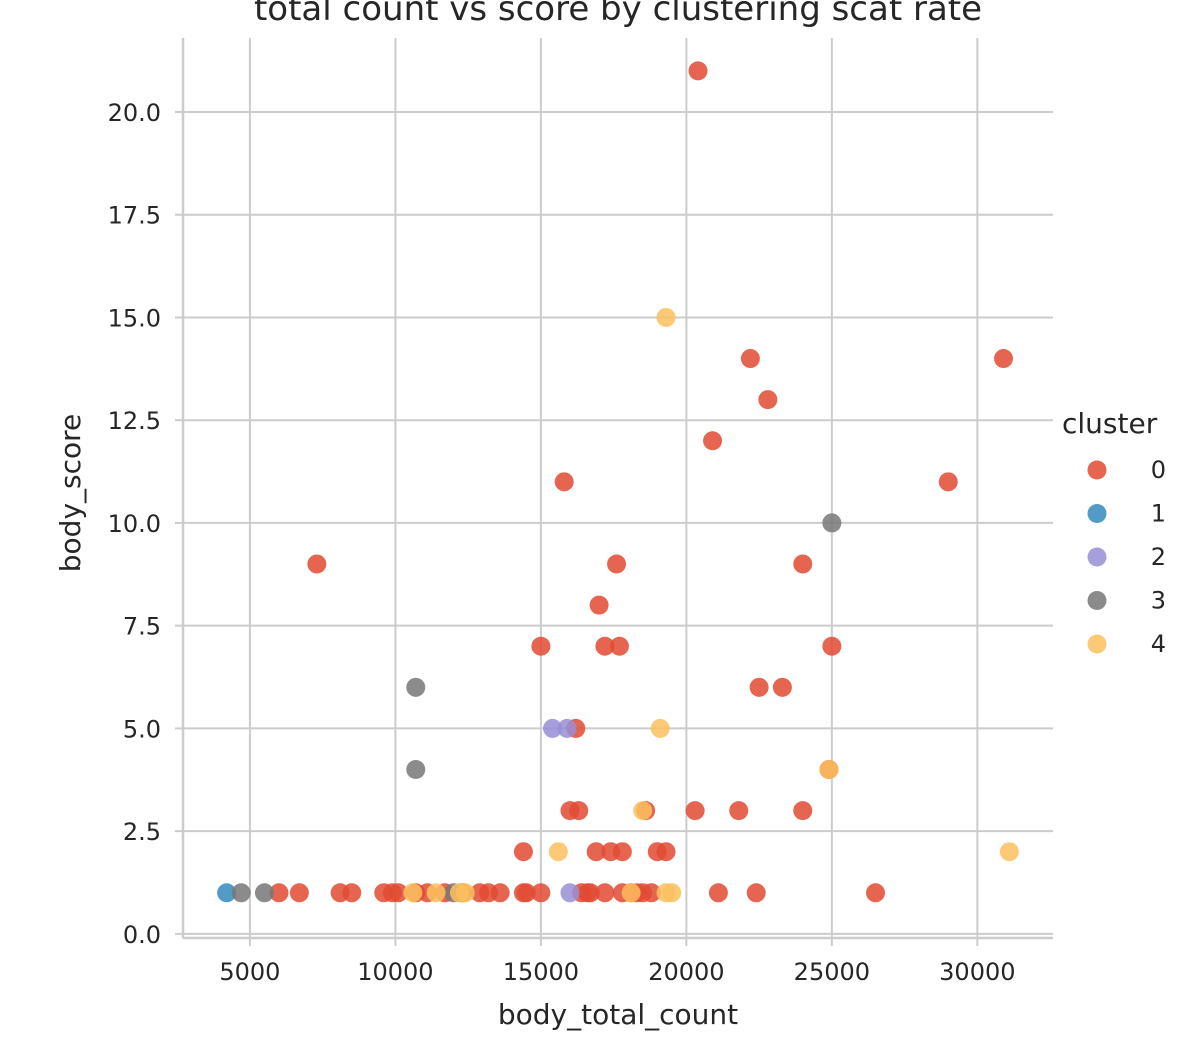 The image size is (1200, 1064). I want to click on legend-item-3: 3, so click(1126, 601).